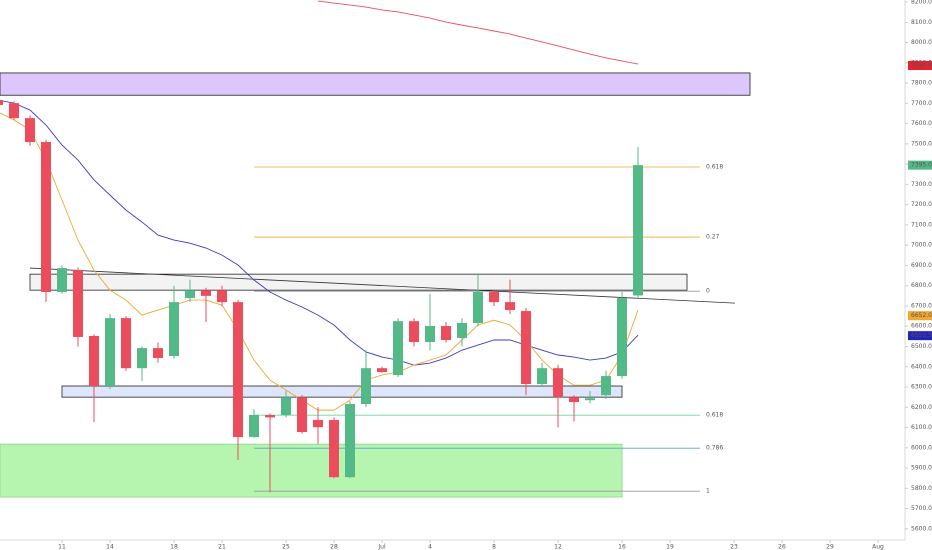  Describe the element at coordinates (381, 547) in the screenshot. I see `x-tick-label: Jul` at that location.